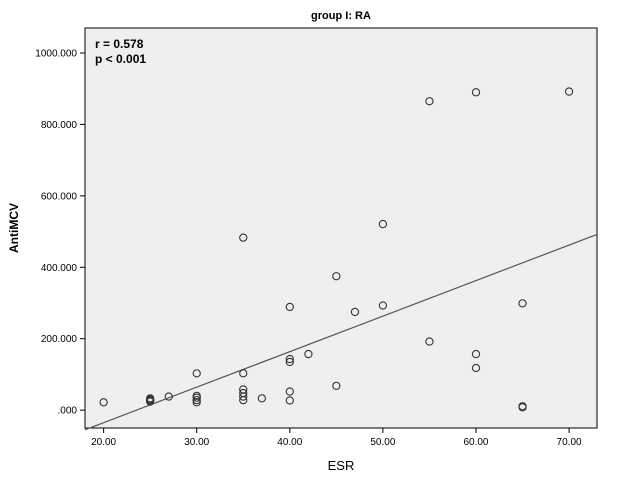 Image resolution: width=618 pixels, height=480 pixels. Describe the element at coordinates (196, 442) in the screenshot. I see `x-tick-label: 30.00` at that location.